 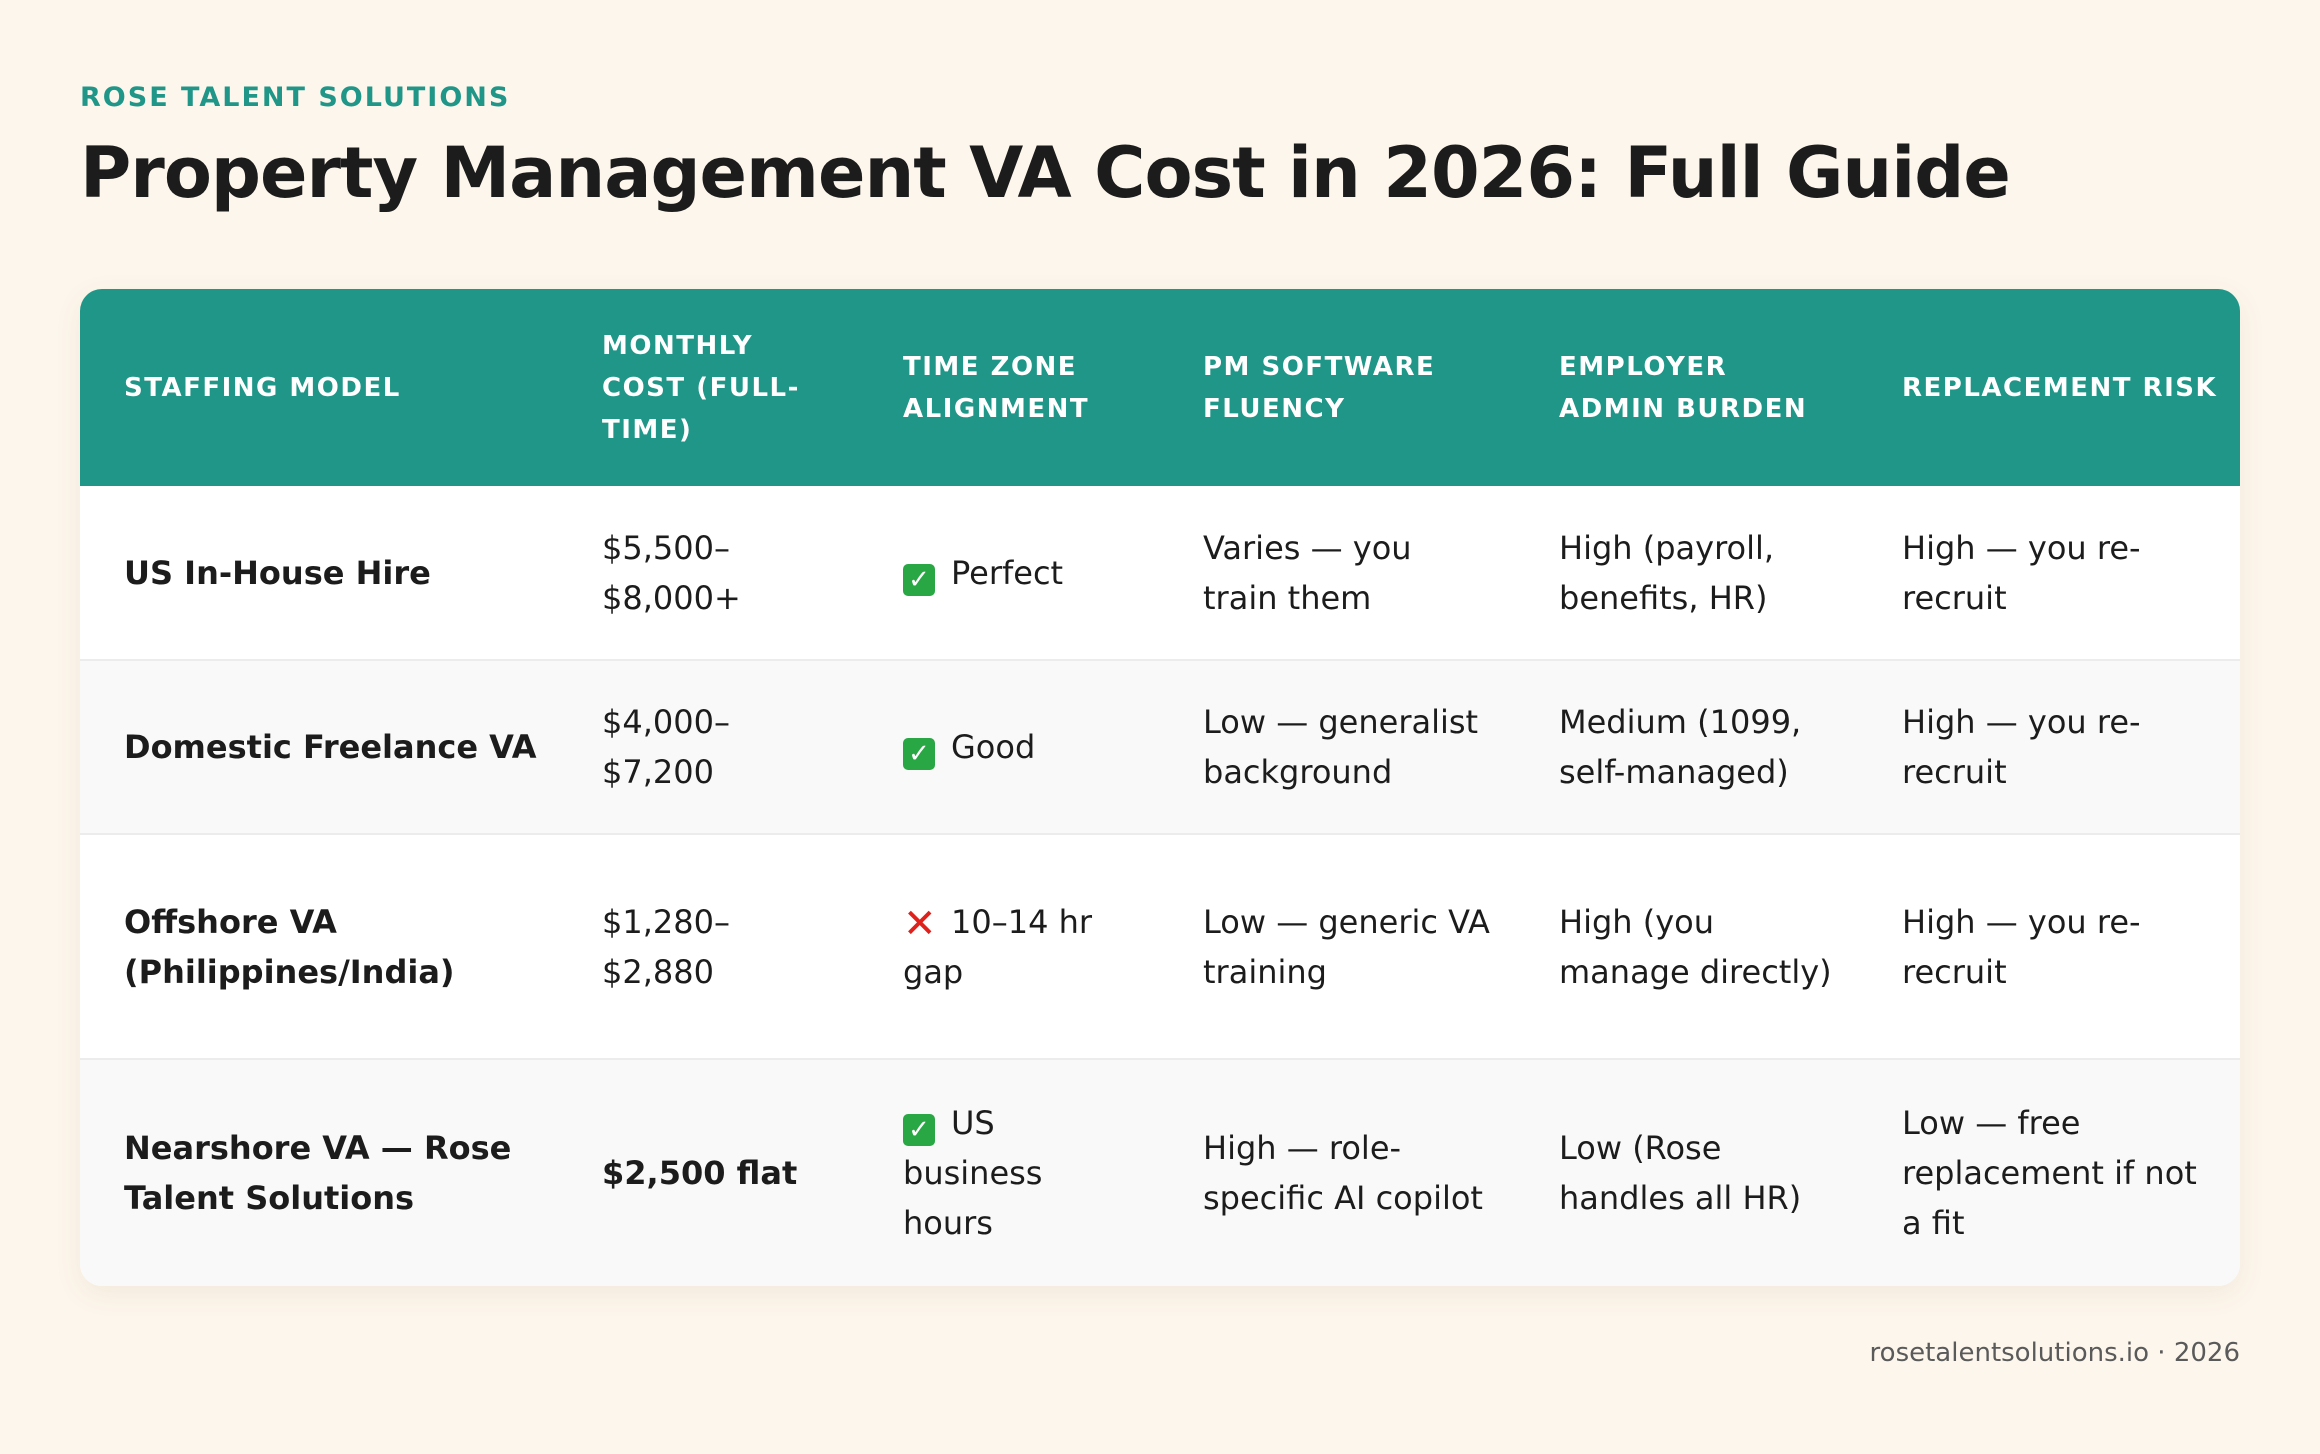 What do you see at coordinates (701, 387) in the screenshot?
I see `column-header-monthly-cost: MONTHLY COST (FULL-TIME)` at bounding box center [701, 387].